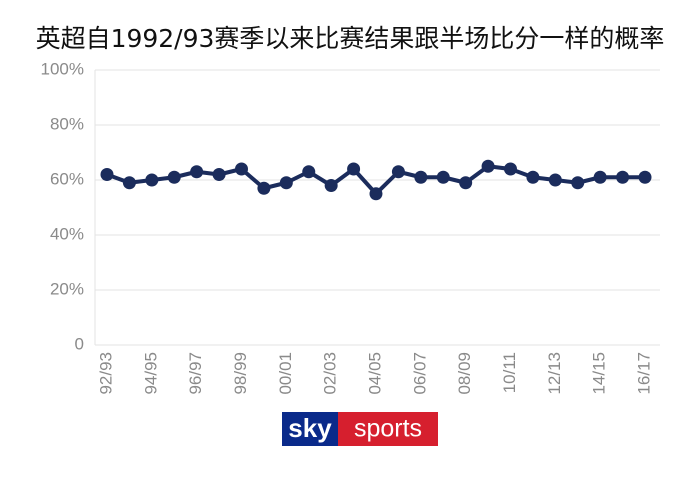  What do you see at coordinates (67, 178) in the screenshot?
I see `y-tick-label: 60%` at bounding box center [67, 178].